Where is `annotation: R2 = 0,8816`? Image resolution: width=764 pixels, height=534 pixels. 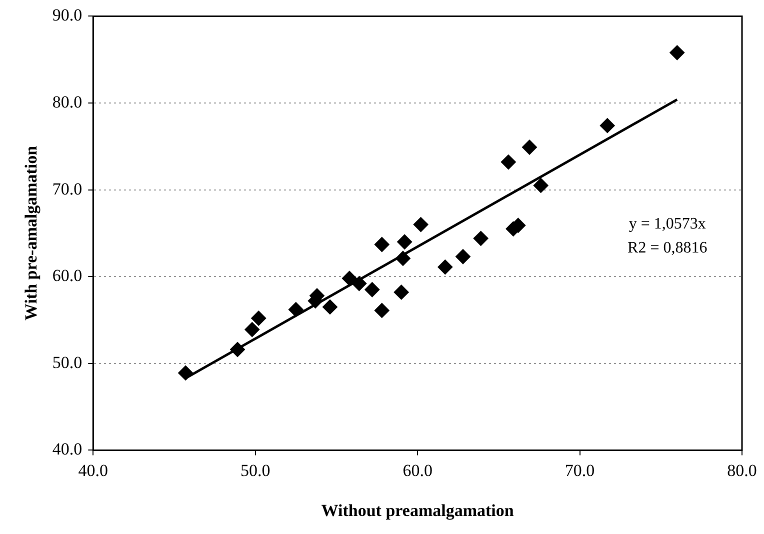 annotation: R2 = 0,8816 is located at coordinates (668, 248).